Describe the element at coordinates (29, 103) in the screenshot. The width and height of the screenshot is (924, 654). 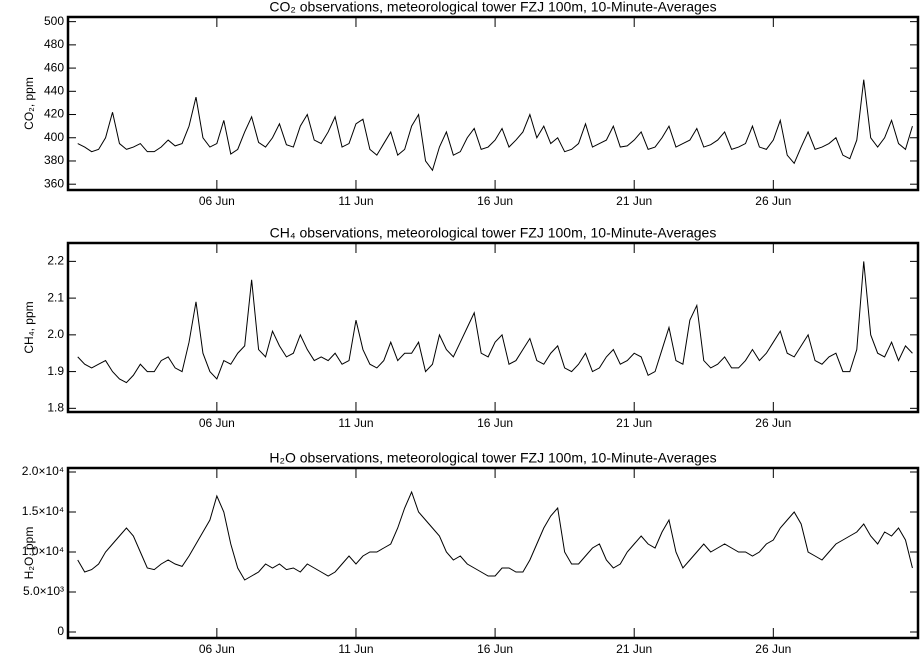
I see `y-axis-label: CO₂, ppm` at that location.